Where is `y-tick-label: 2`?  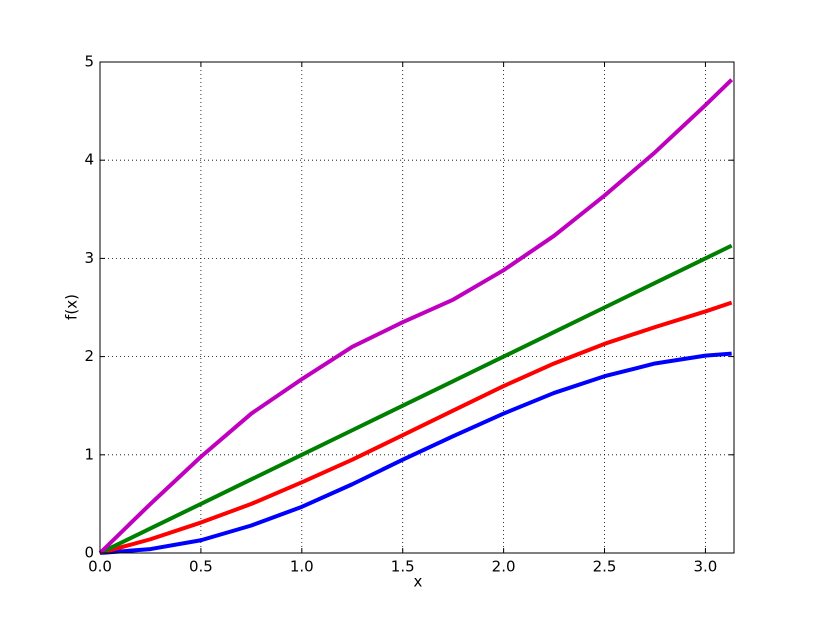 y-tick-label: 2 is located at coordinates (89, 356).